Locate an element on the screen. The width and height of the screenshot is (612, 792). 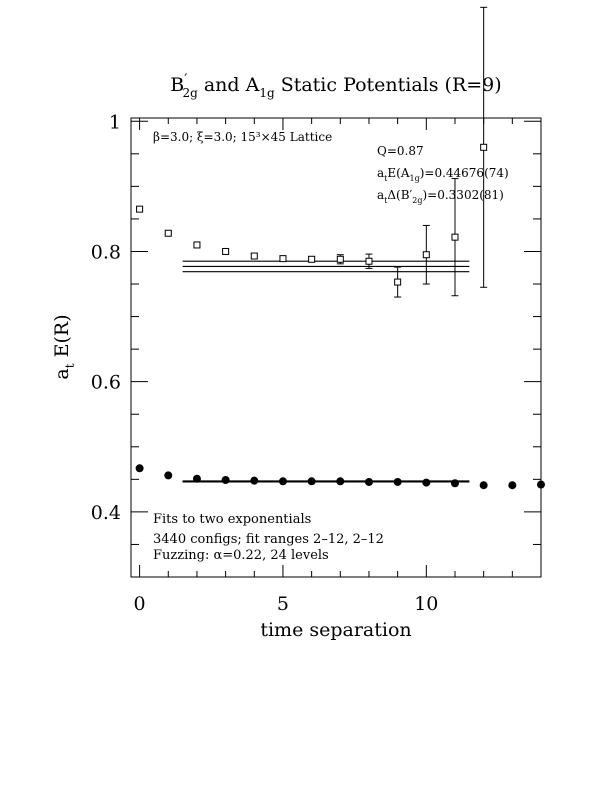
gap-mid: Δ(B′ is located at coordinates (399, 195).